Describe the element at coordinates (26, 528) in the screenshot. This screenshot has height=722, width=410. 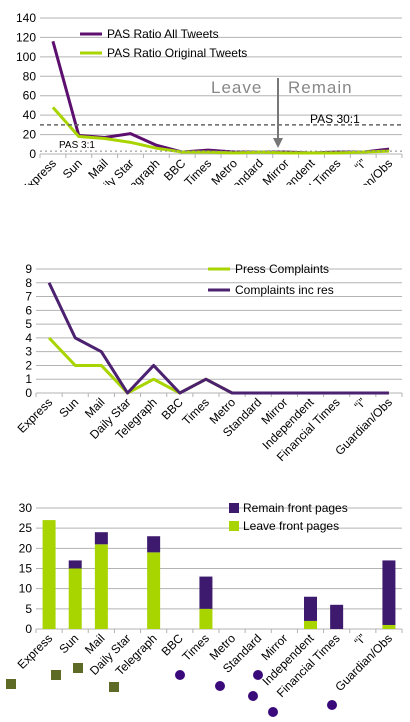
I see `c3-ytick-label: 25` at that location.